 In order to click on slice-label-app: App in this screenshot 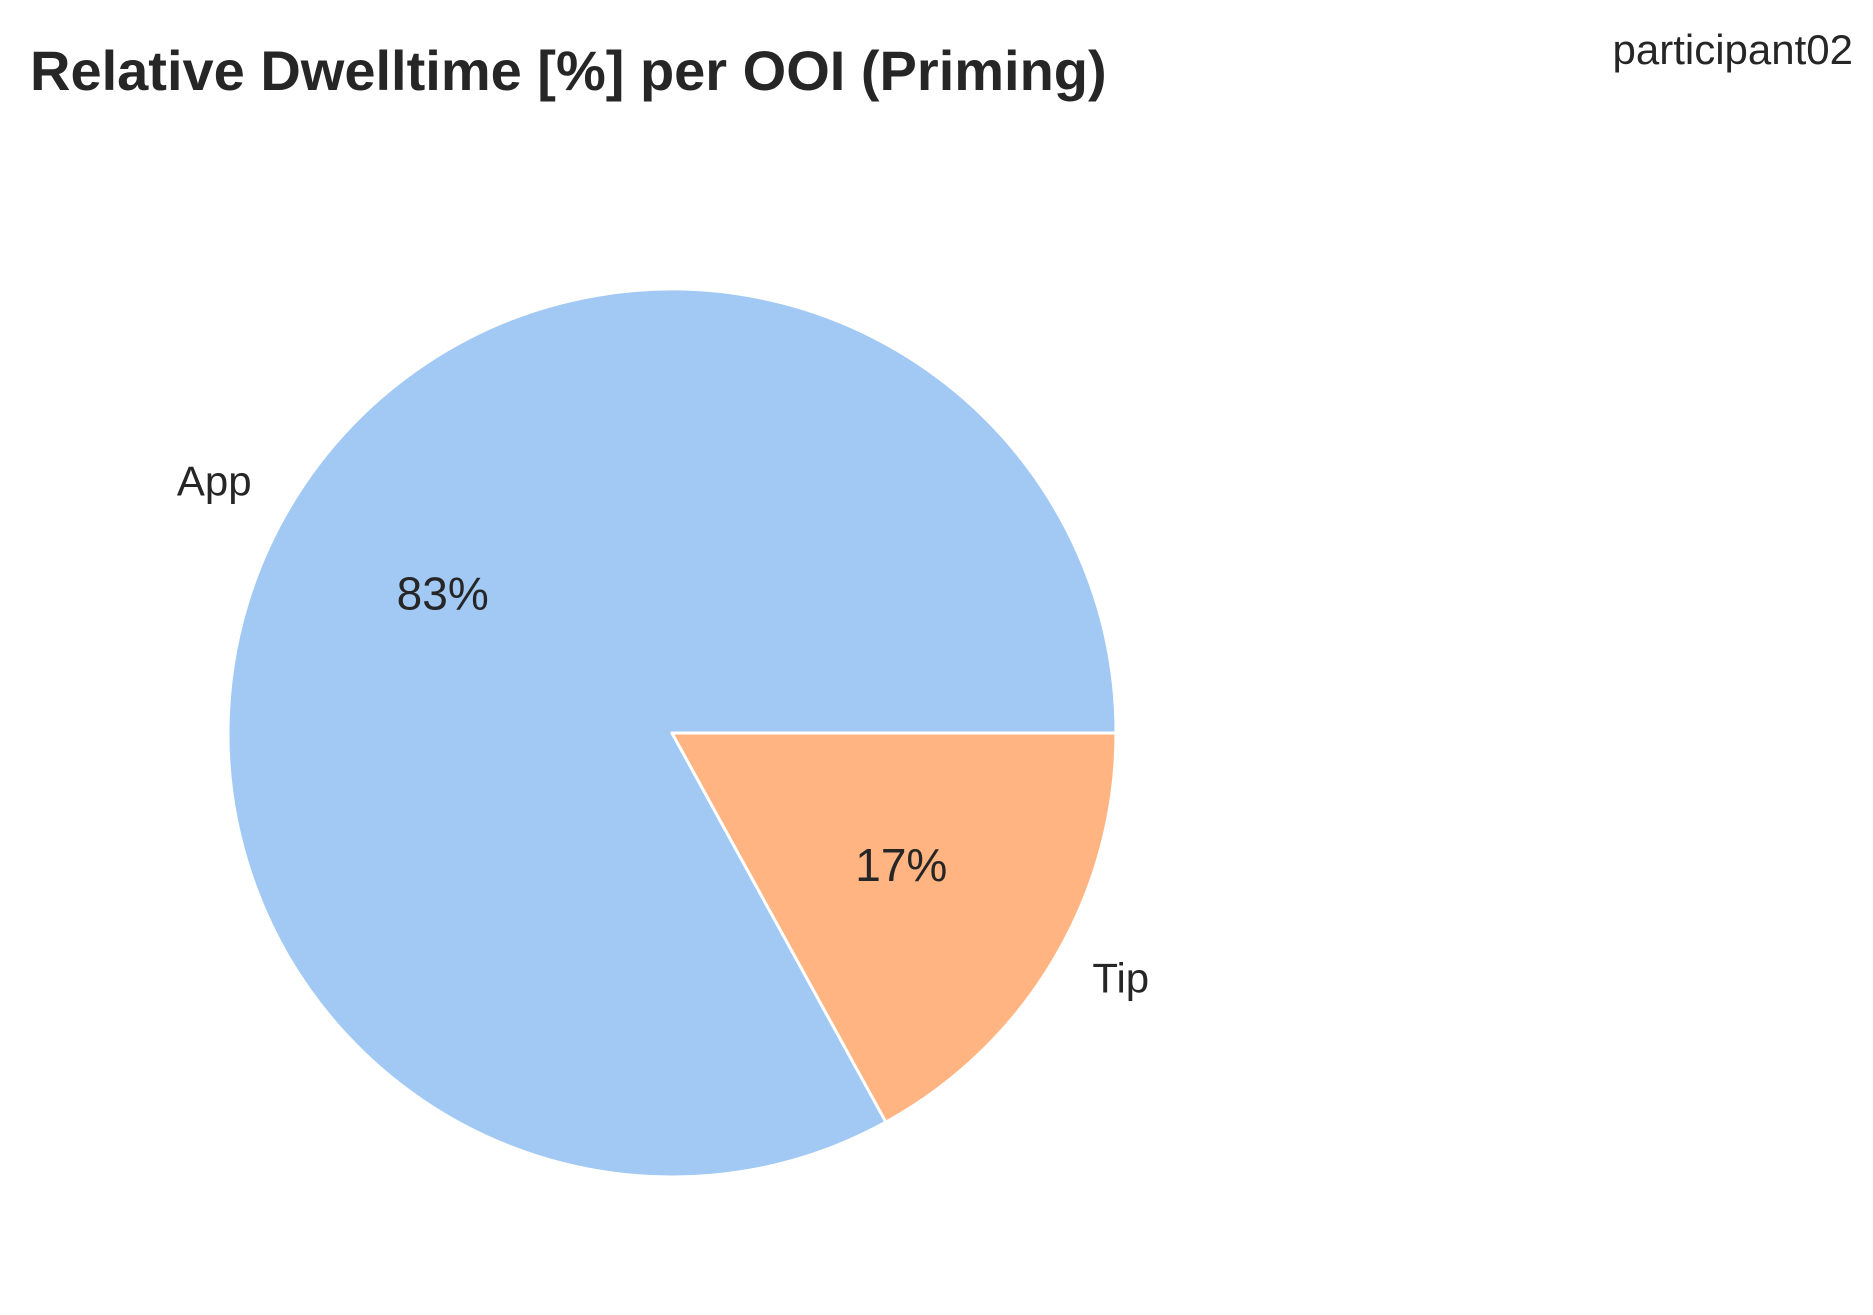, I will do `click(214, 480)`.